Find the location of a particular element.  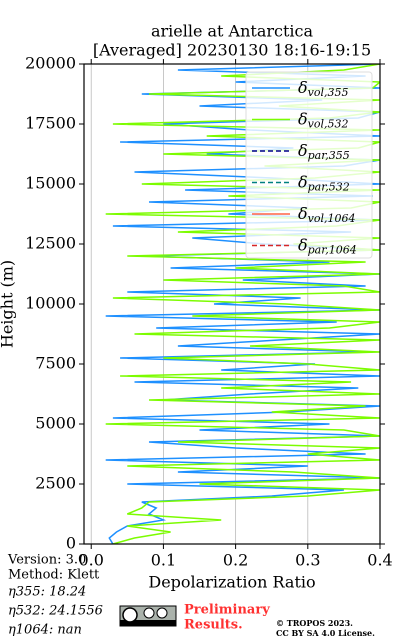

y-tick-label: 2500 is located at coordinates (55, 483).